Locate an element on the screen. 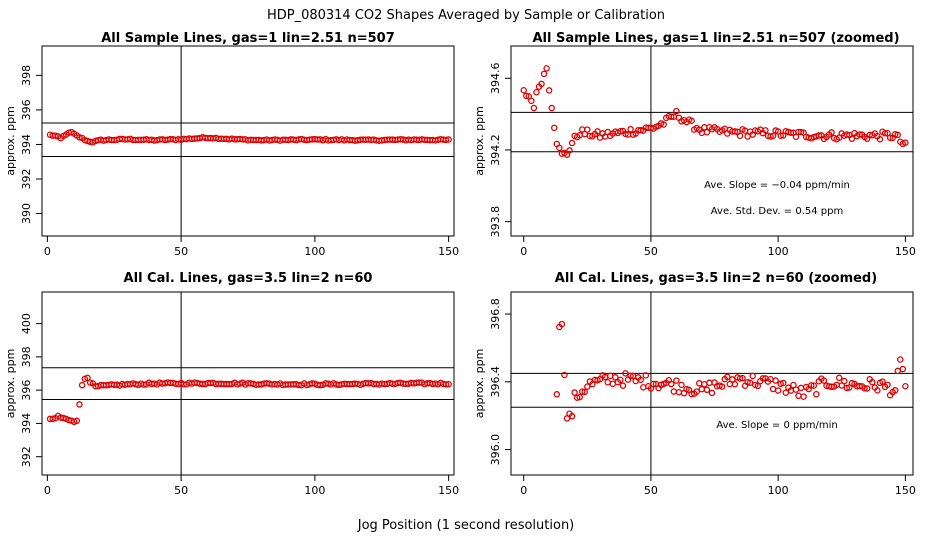 Image resolution: width=936 pixels, height=540 pixels. figure-x-axis-label: Jog Position (1 second resolution) is located at coordinates (466, 525).